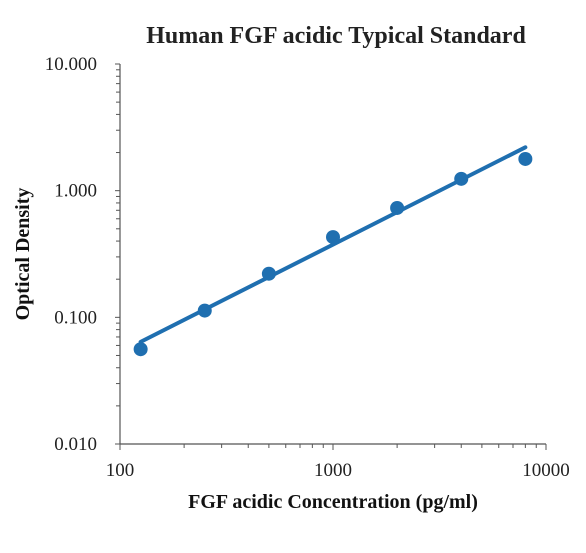 The height and width of the screenshot is (553, 586). I want to click on y-tick-label: 10.000, so click(71, 64).